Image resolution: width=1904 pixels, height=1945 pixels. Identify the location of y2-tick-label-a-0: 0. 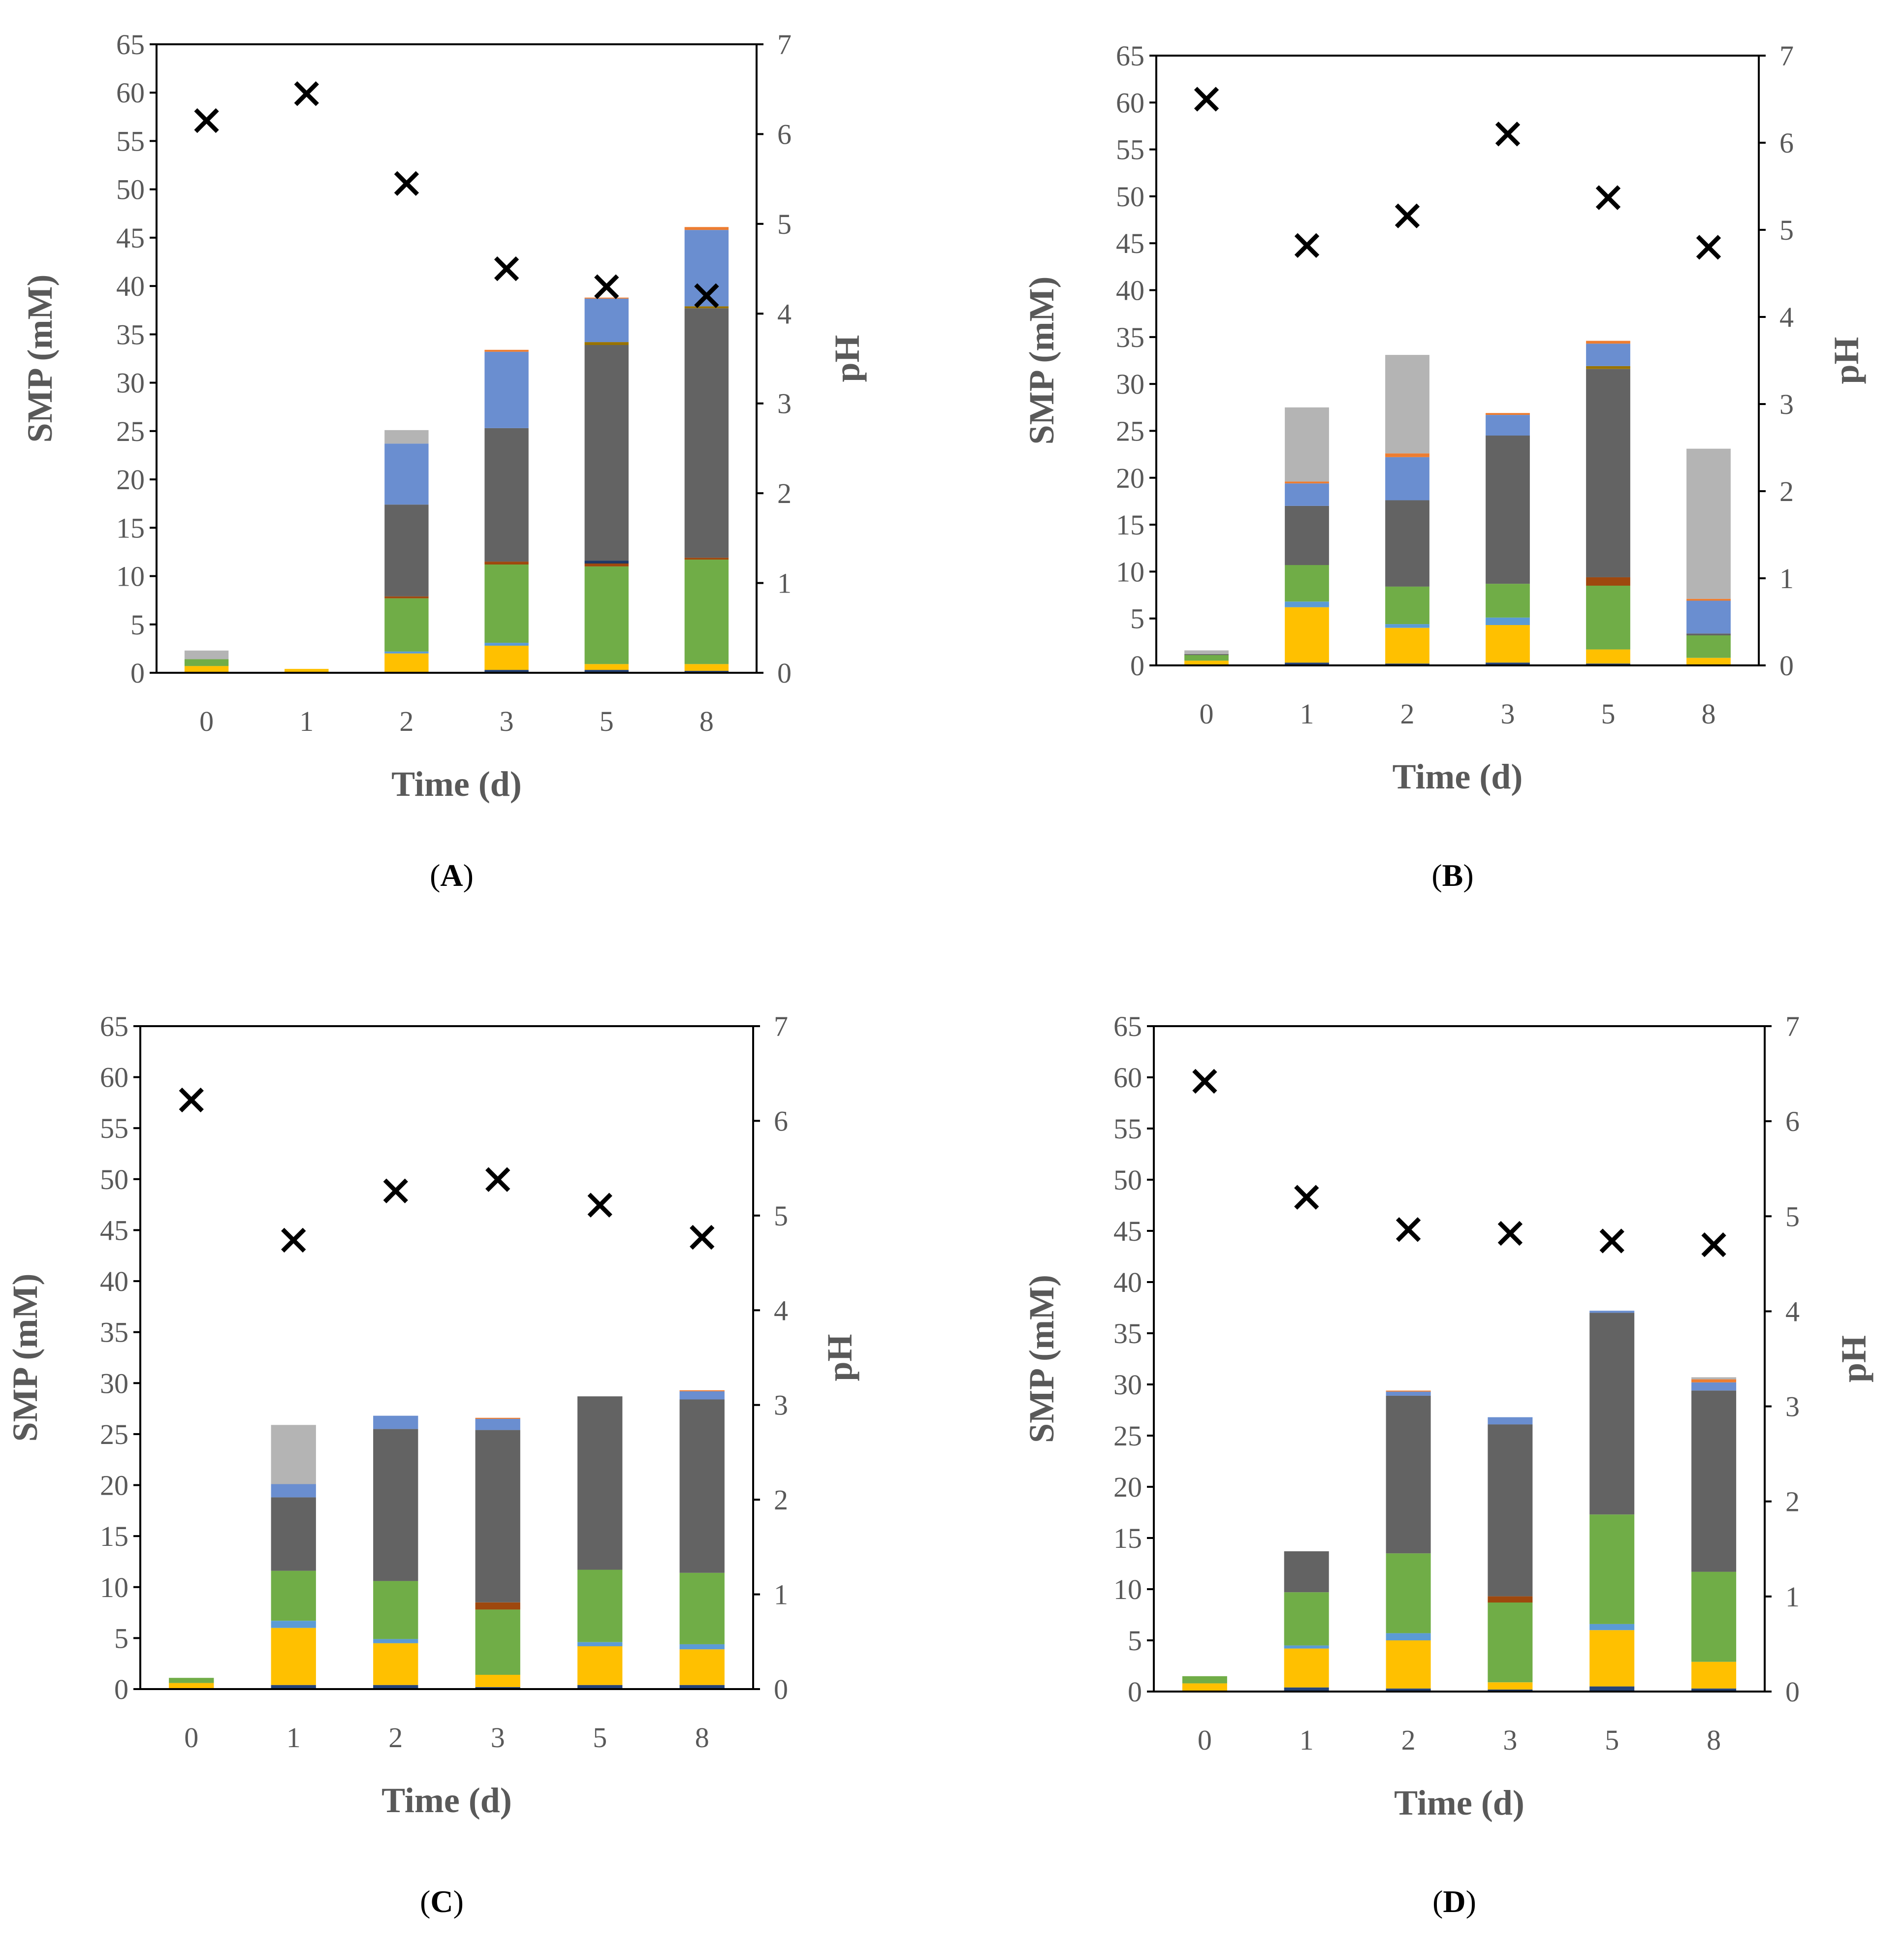
(784, 673).